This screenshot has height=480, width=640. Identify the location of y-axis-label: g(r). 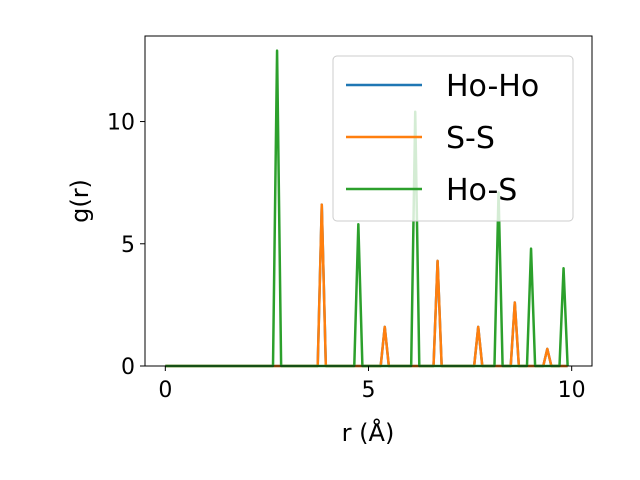
(80, 201).